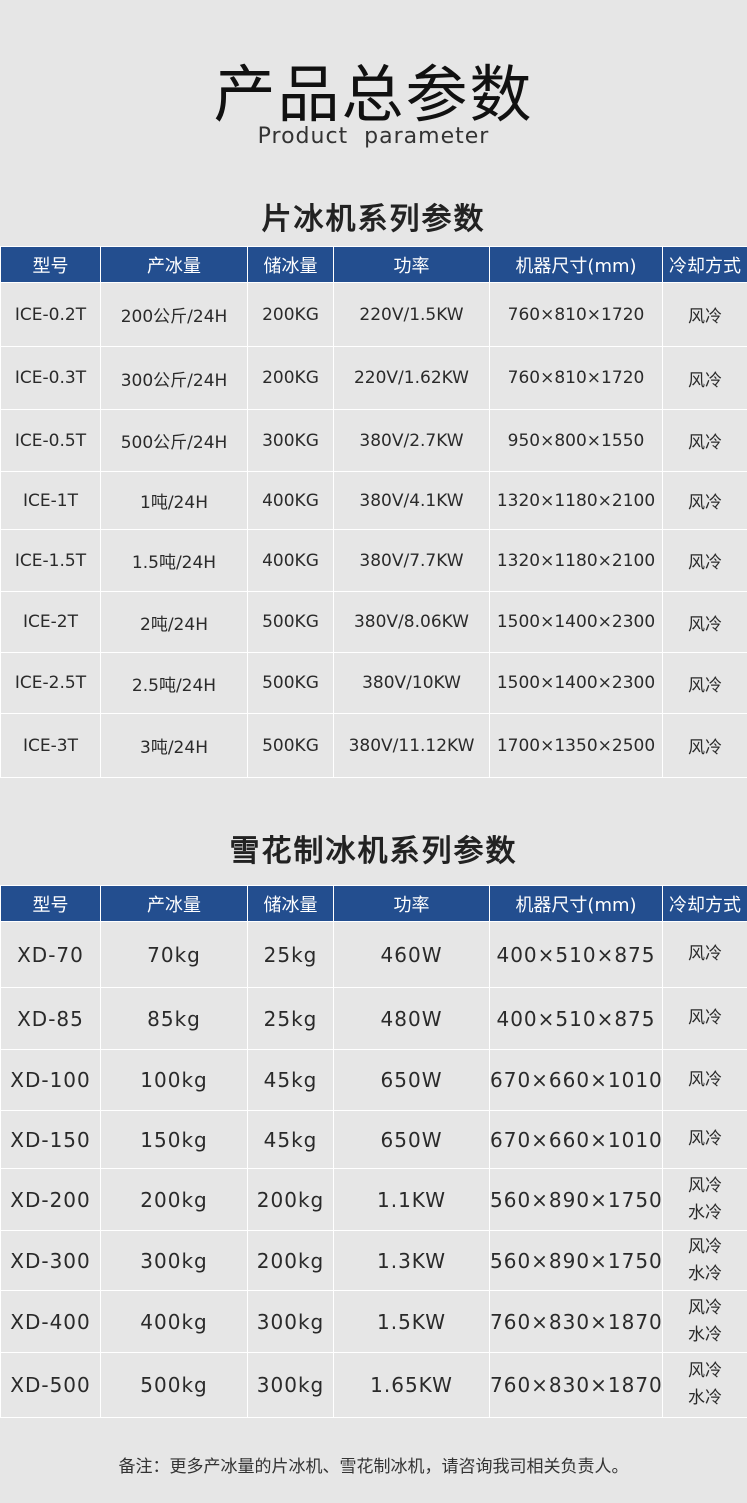  What do you see at coordinates (290, 560) in the screenshot?
I see `table-cell: 400KG` at bounding box center [290, 560].